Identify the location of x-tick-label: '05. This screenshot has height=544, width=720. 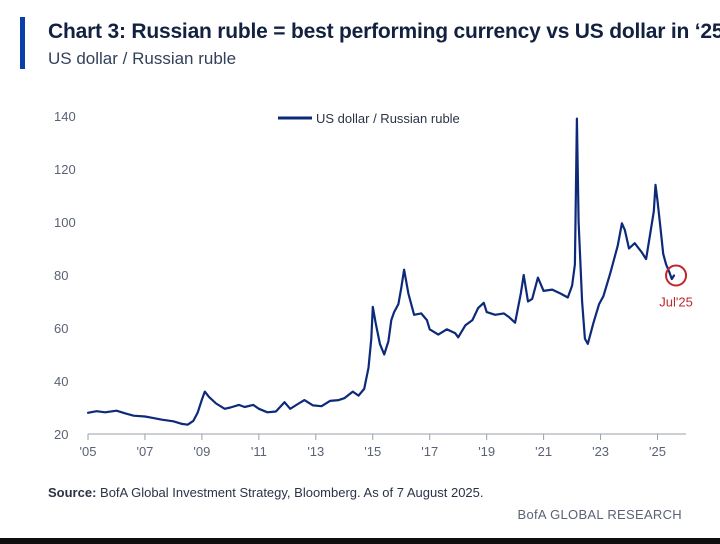
(88, 451).